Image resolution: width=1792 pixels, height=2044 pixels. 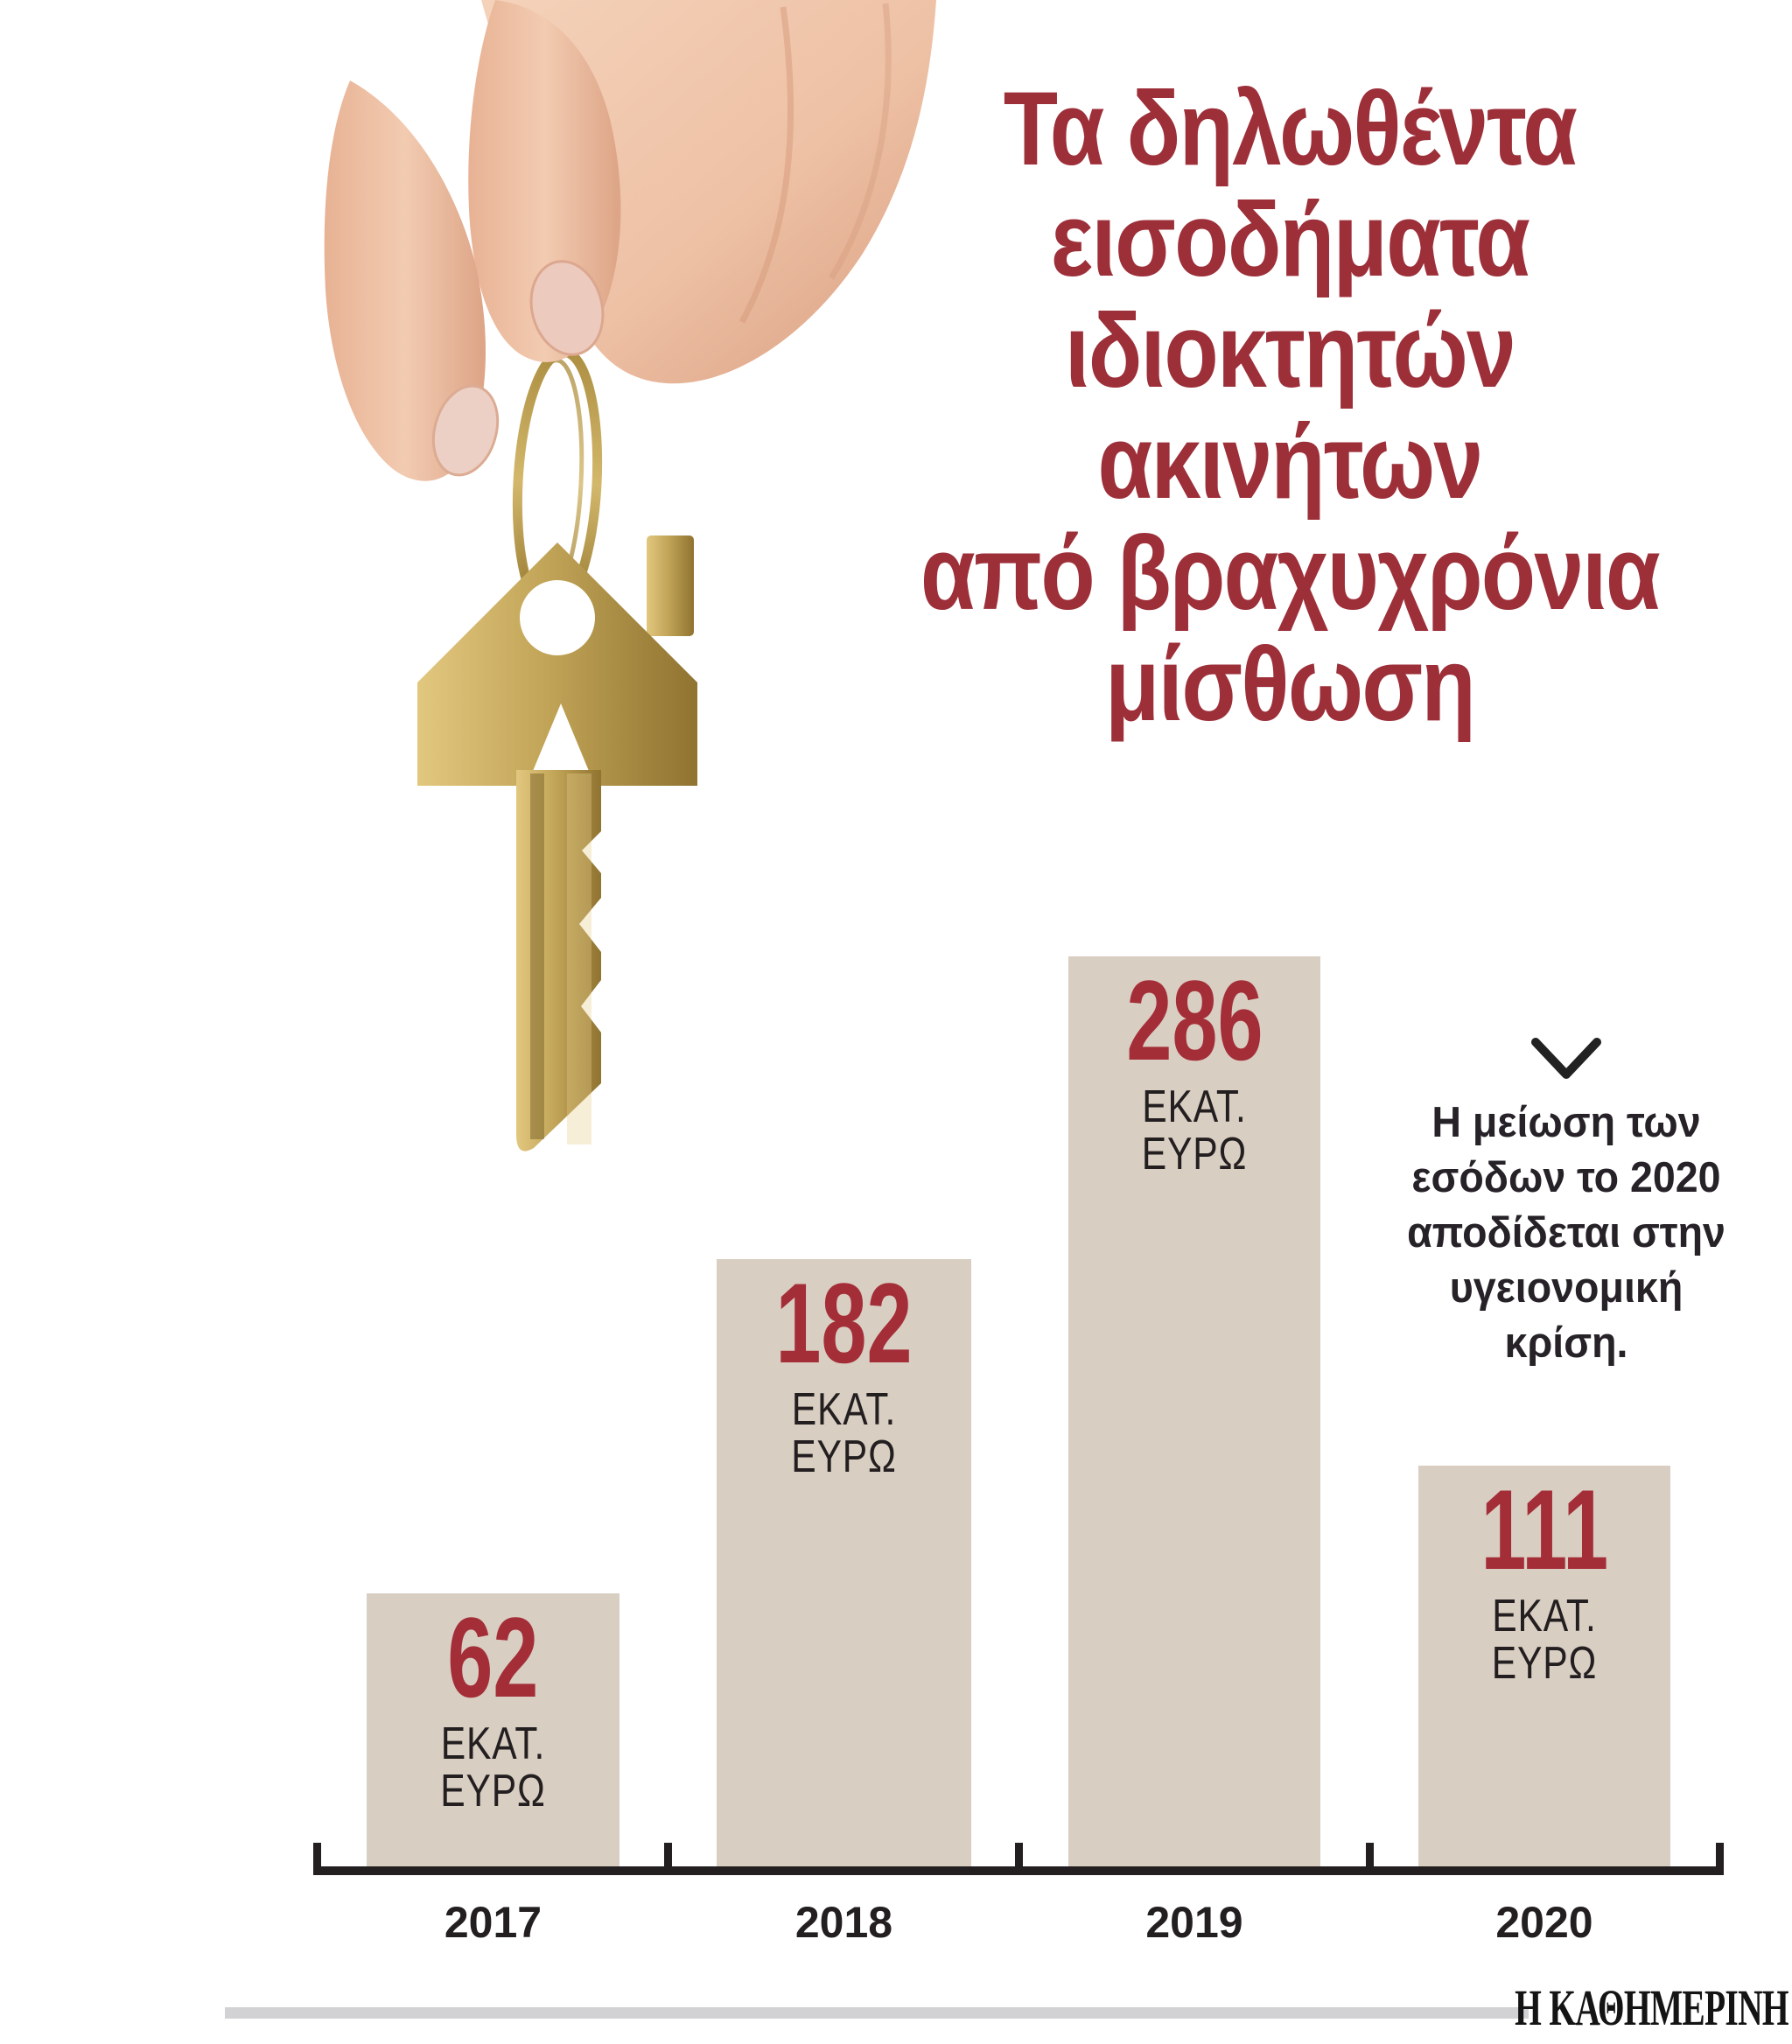 What do you see at coordinates (844, 1323) in the screenshot?
I see `bar-value: 182` at bounding box center [844, 1323].